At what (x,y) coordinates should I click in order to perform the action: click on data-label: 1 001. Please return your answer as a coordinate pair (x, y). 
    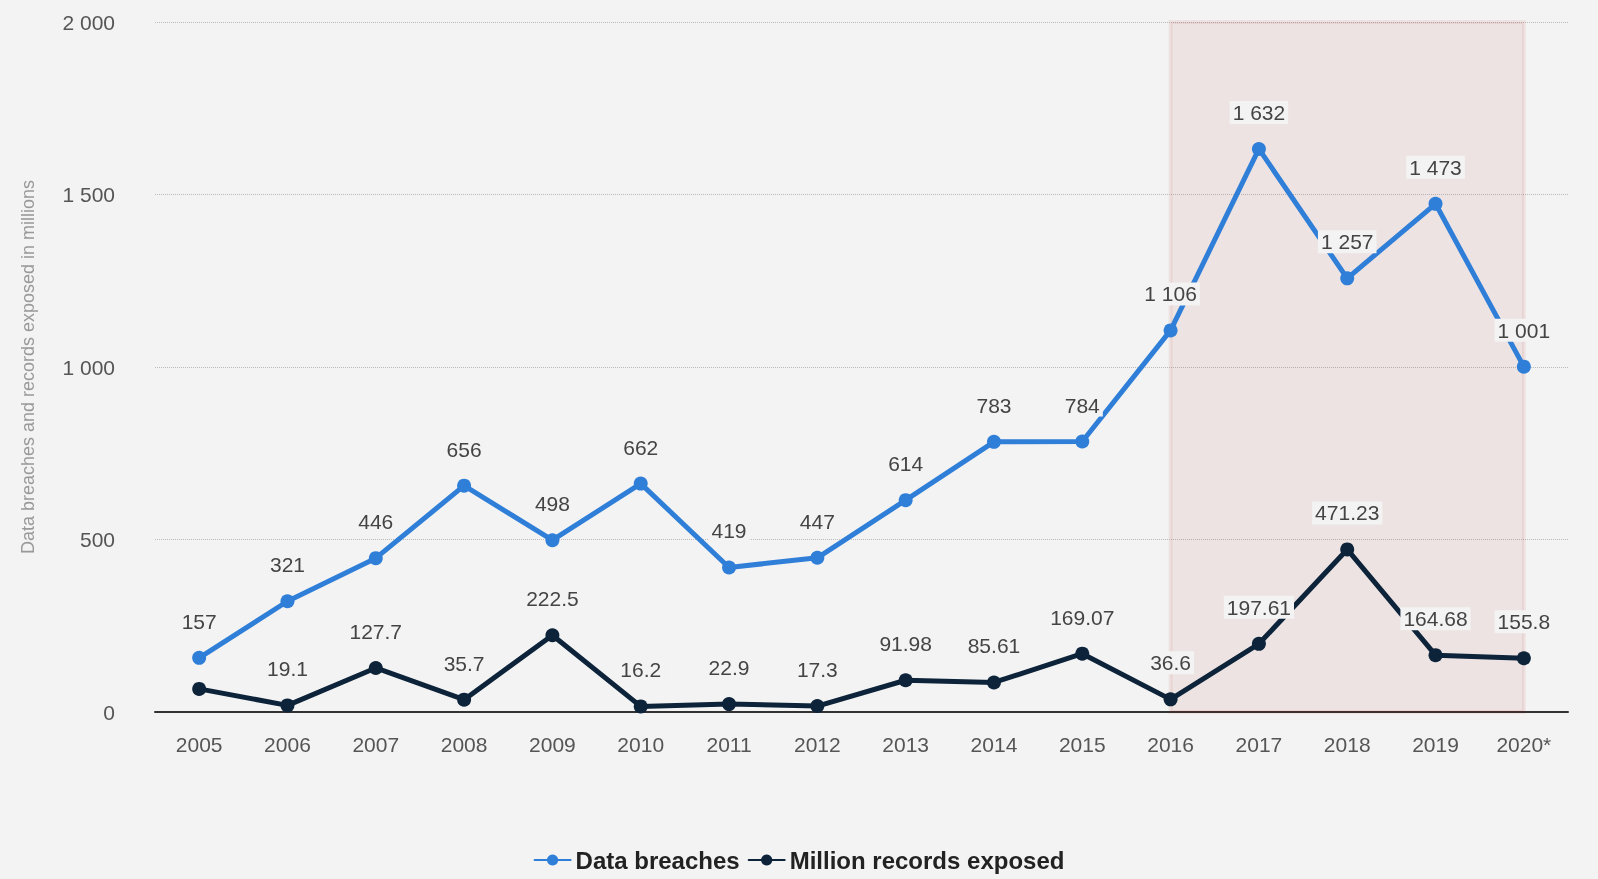
    Looking at the image, I should click on (1524, 330).